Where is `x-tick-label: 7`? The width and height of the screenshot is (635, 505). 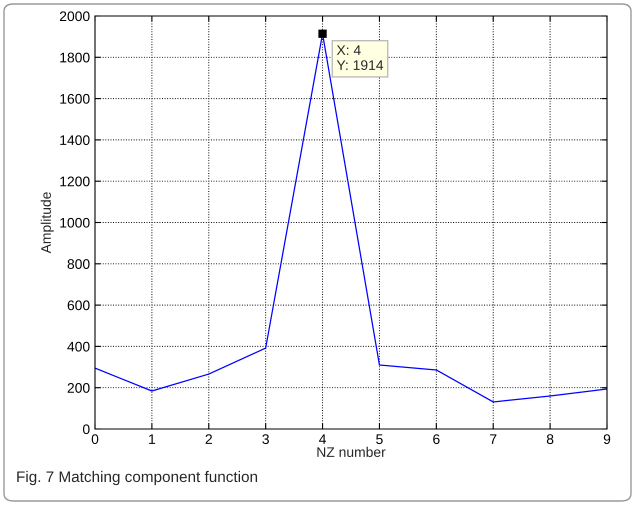
x-tick-label: 7 is located at coordinates (493, 439).